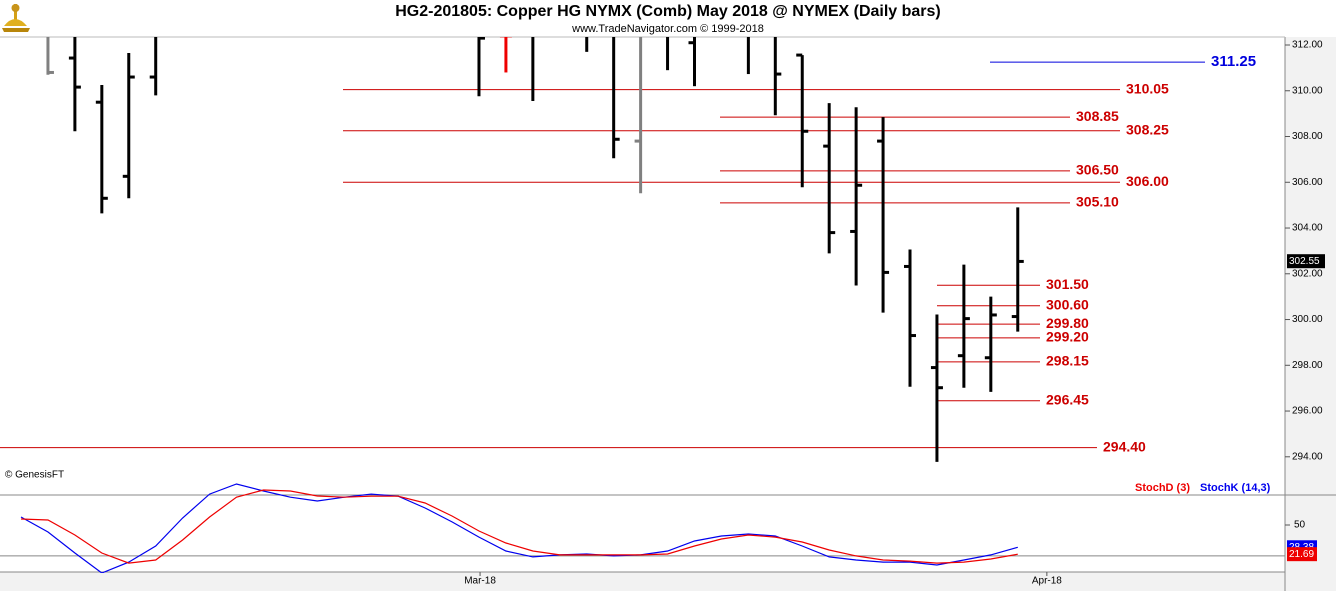 The width and height of the screenshot is (1336, 591). What do you see at coordinates (1067, 305) in the screenshot?
I see `level-label: 300.60` at bounding box center [1067, 305].